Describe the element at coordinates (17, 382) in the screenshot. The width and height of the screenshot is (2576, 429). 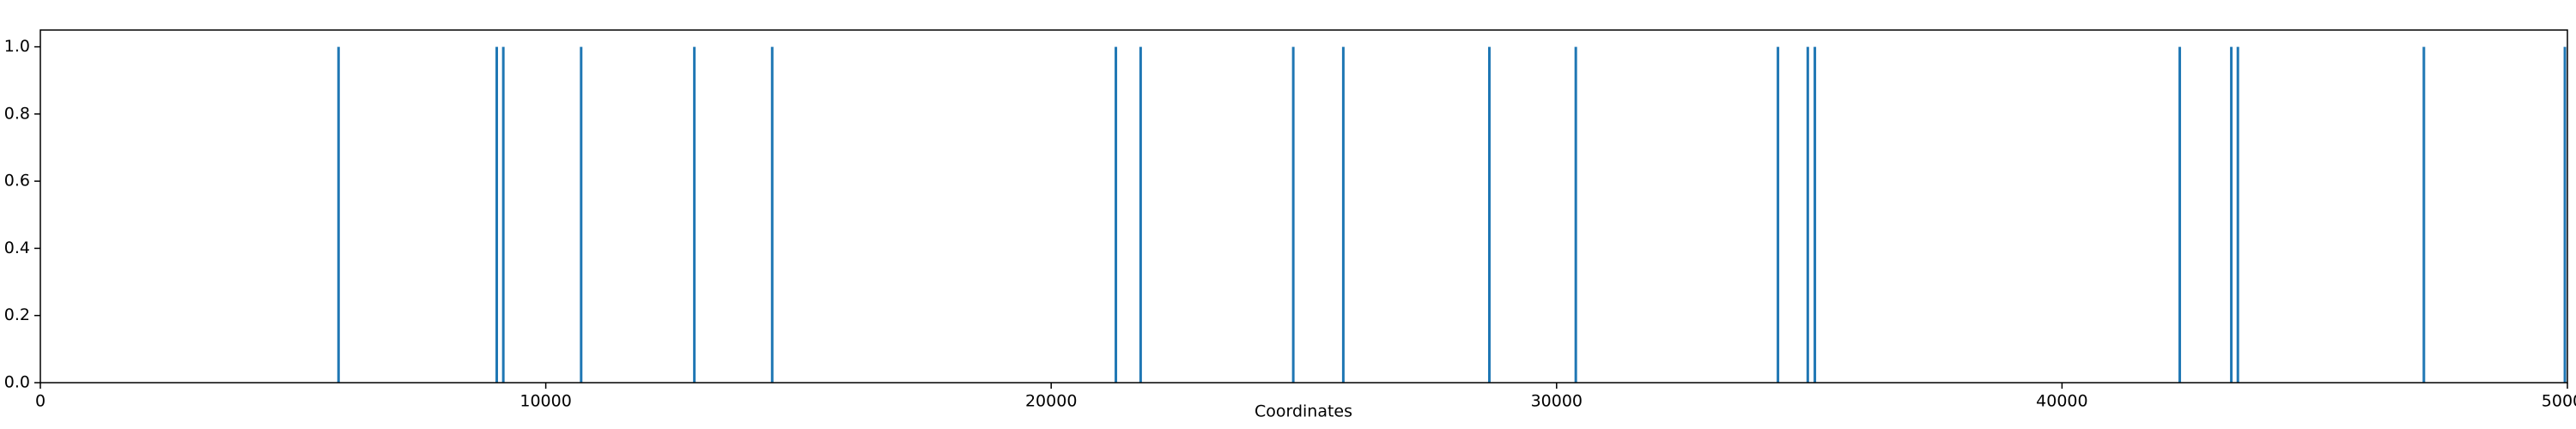
I see `y-tick-label: 0.0` at that location.